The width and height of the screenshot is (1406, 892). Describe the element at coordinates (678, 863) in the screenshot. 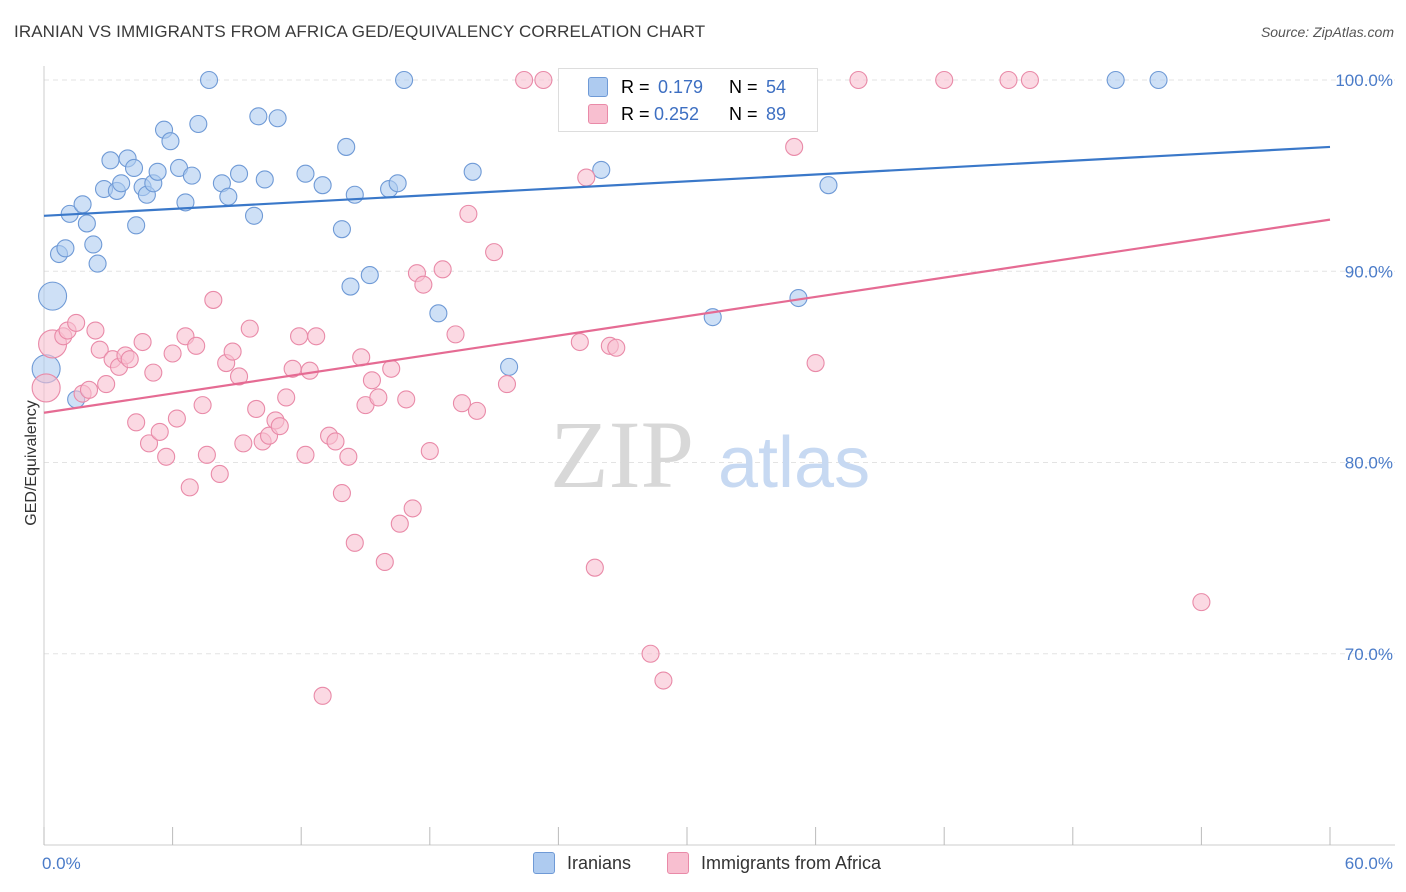

I see `bottom-legend-swatch-africa` at that location.